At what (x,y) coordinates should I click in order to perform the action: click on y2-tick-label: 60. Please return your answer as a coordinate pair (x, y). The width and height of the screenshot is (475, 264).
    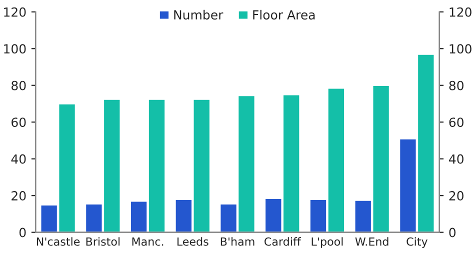
    Looking at the image, I should click on (456, 123).